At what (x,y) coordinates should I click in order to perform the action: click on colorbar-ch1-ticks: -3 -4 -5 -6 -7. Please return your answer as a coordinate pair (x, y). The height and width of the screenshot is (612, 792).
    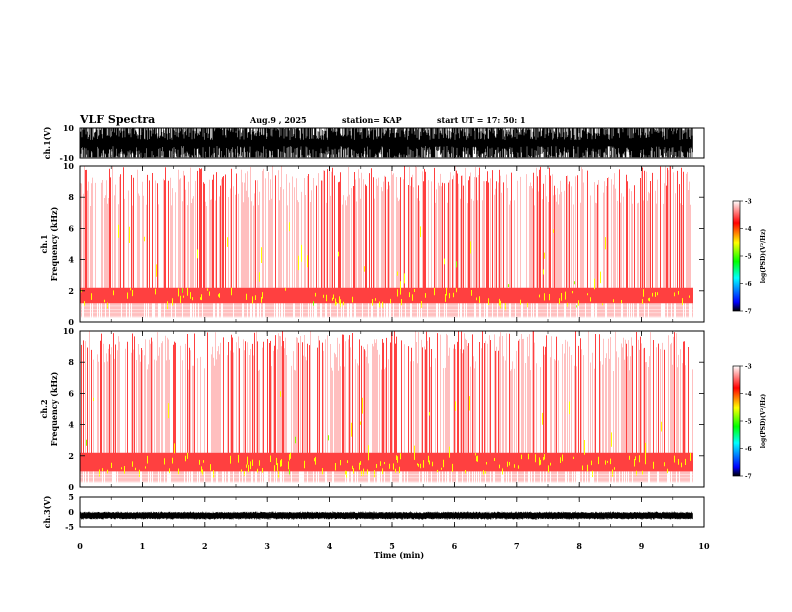
    Looking at the image, I should click on (746, 257).